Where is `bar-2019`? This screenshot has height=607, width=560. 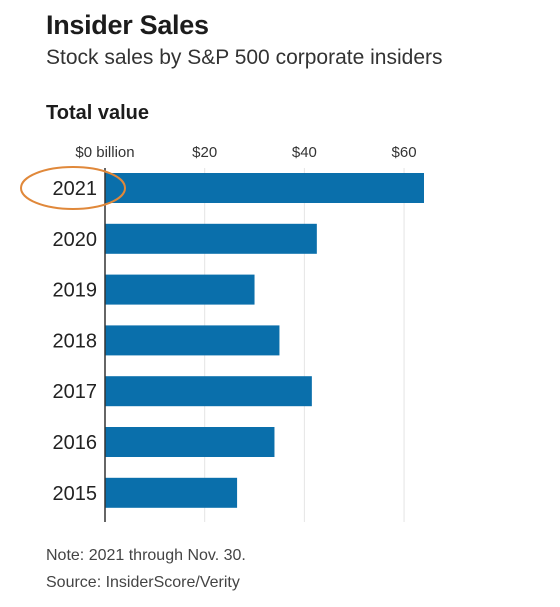 bar-2019 is located at coordinates (180, 289).